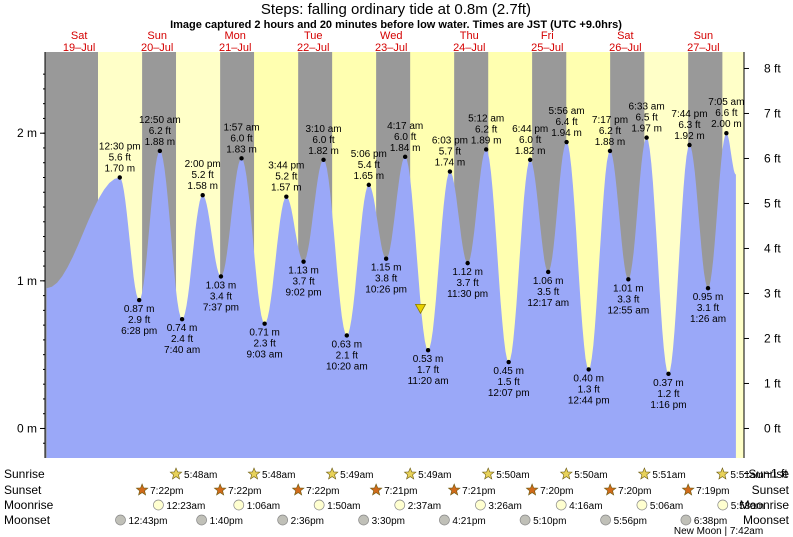 The image size is (793, 537). Describe the element at coordinates (286, 177) in the screenshot. I see `tide-label: 5.2 ft` at that location.